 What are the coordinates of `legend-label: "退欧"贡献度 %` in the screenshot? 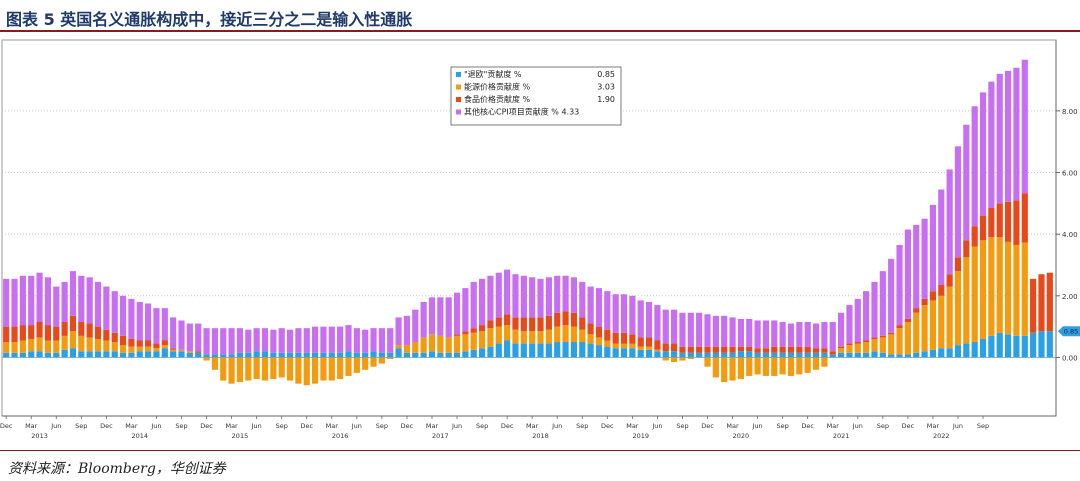 It's located at (493, 74).